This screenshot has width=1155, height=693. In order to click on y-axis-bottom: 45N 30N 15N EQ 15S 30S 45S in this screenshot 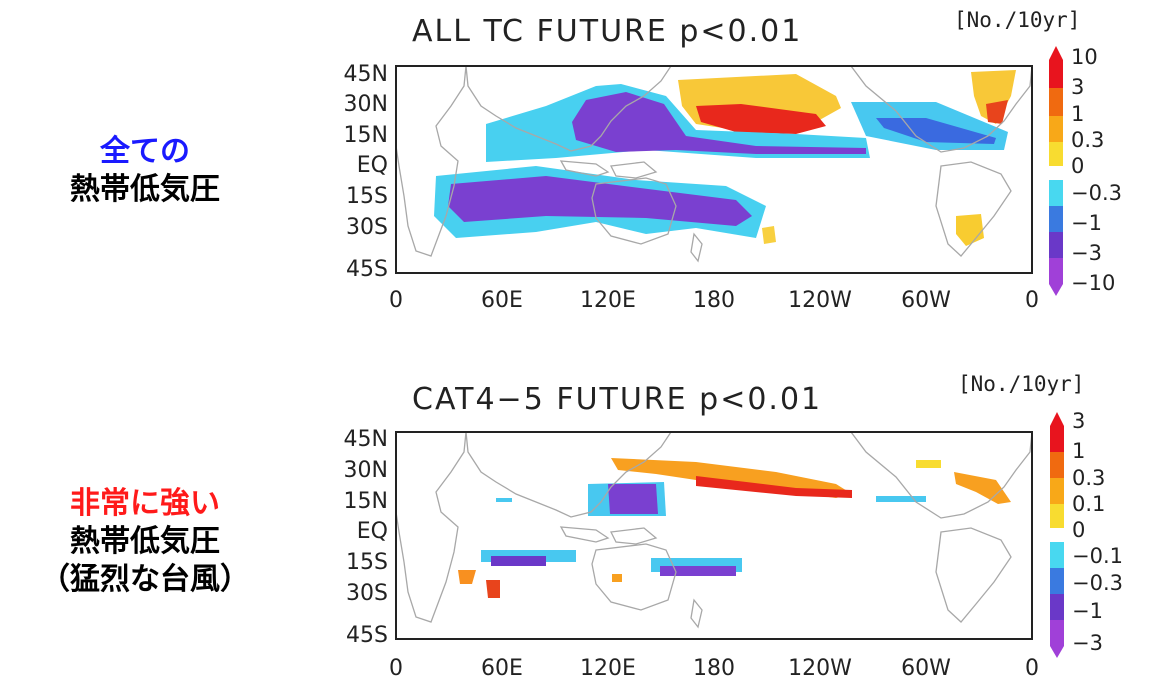, I will do `click(366, 537)`.